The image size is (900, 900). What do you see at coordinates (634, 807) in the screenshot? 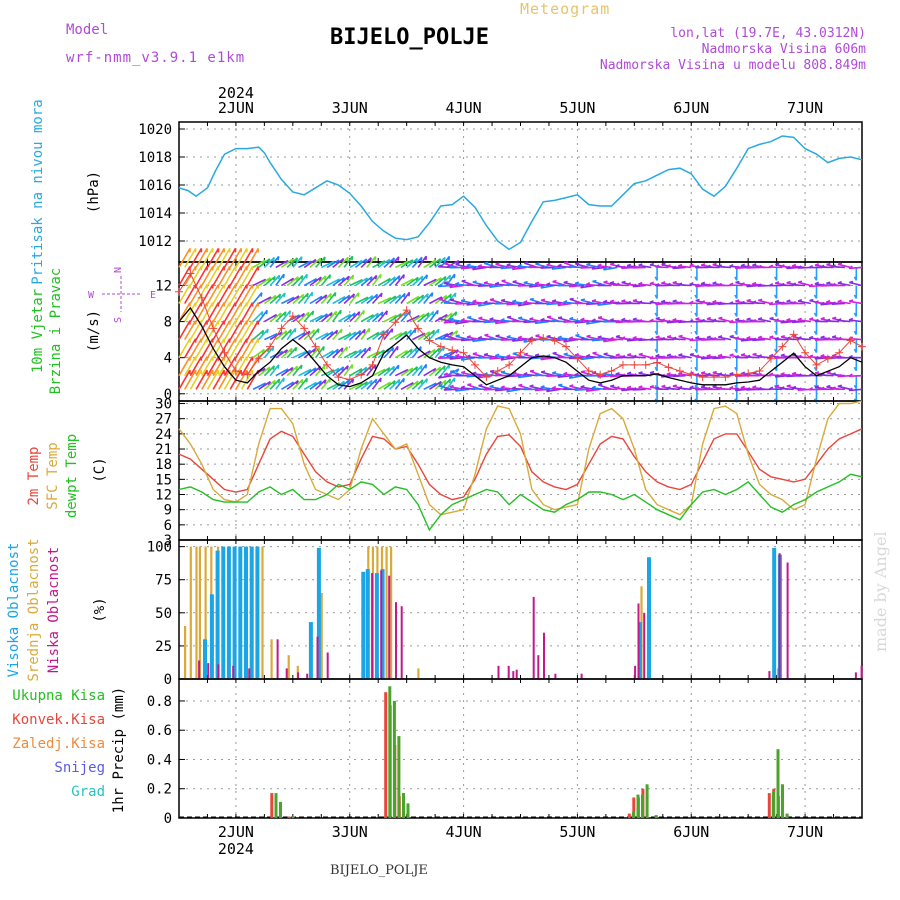
I see `convective-precip-bar` at bounding box center [634, 807].